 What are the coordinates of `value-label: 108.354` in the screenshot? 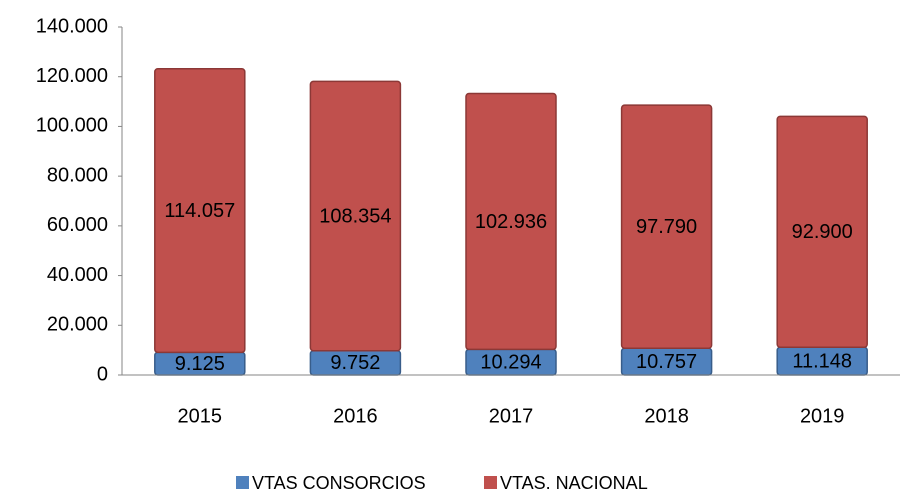 It's located at (355, 216).